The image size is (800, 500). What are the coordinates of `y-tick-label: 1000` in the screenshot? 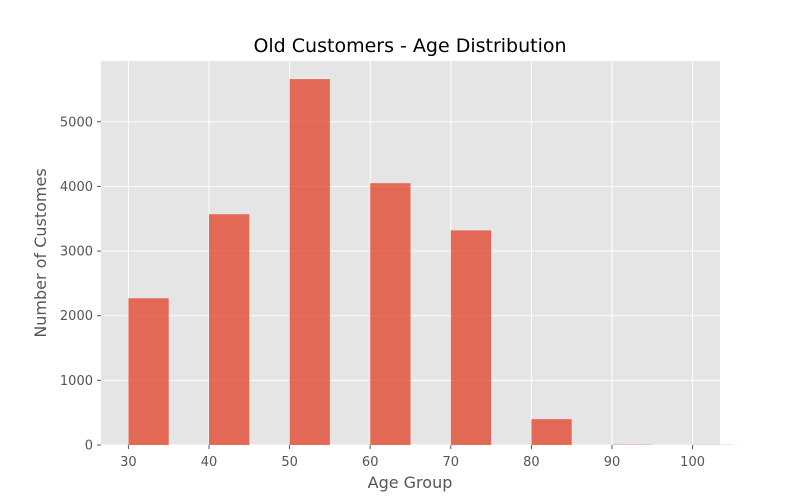 It's located at (76, 381).